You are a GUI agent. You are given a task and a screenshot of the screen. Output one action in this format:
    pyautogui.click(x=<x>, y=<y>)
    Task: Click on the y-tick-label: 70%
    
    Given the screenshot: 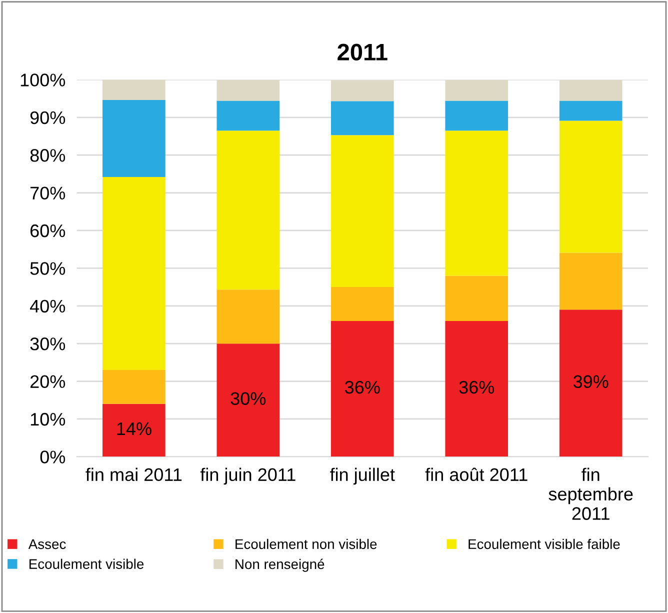 What is the action you would take?
    pyautogui.click(x=48, y=193)
    